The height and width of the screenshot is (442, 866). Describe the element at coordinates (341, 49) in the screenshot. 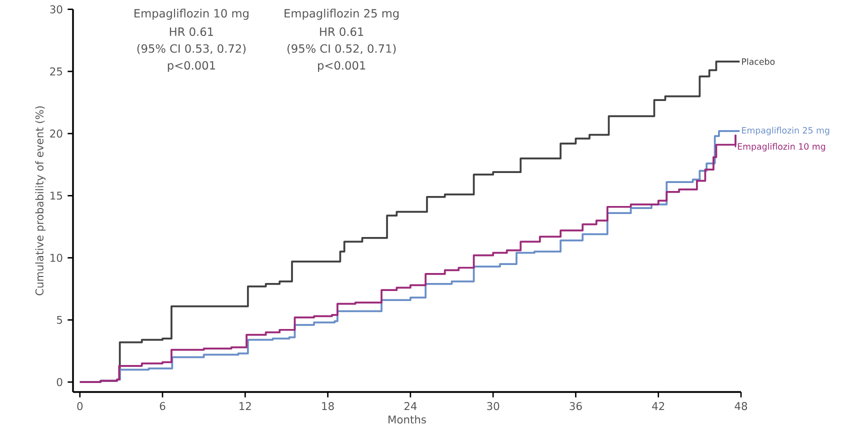

I see `annotation: (95% CI 0.52, 0.71)` at that location.